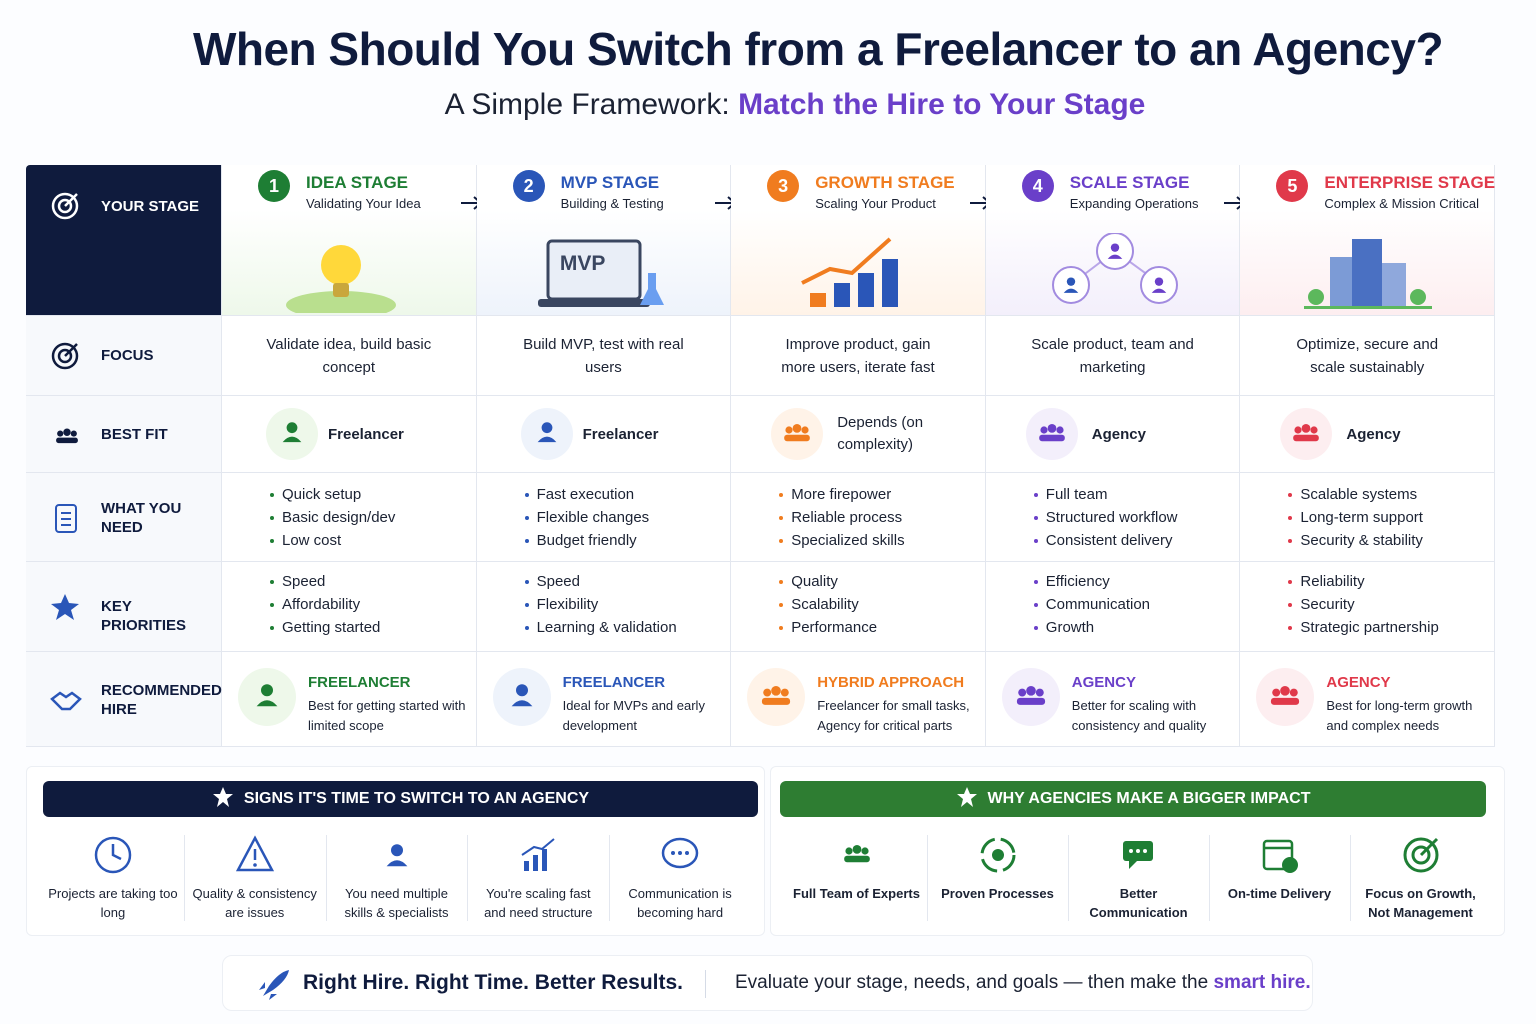 Image resolution: width=1536 pixels, height=1024 pixels. I want to click on needs-text: More firepower, so click(841, 494).